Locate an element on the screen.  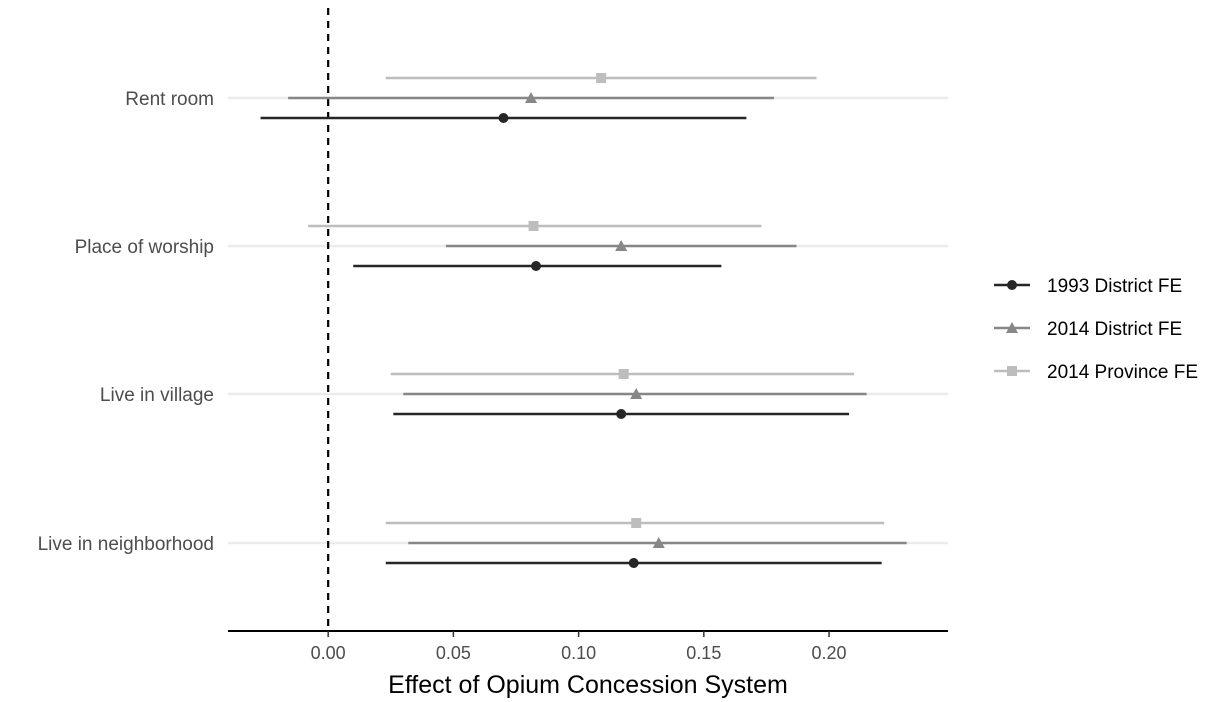
x-tick-label: 0.20 is located at coordinates (829, 653).